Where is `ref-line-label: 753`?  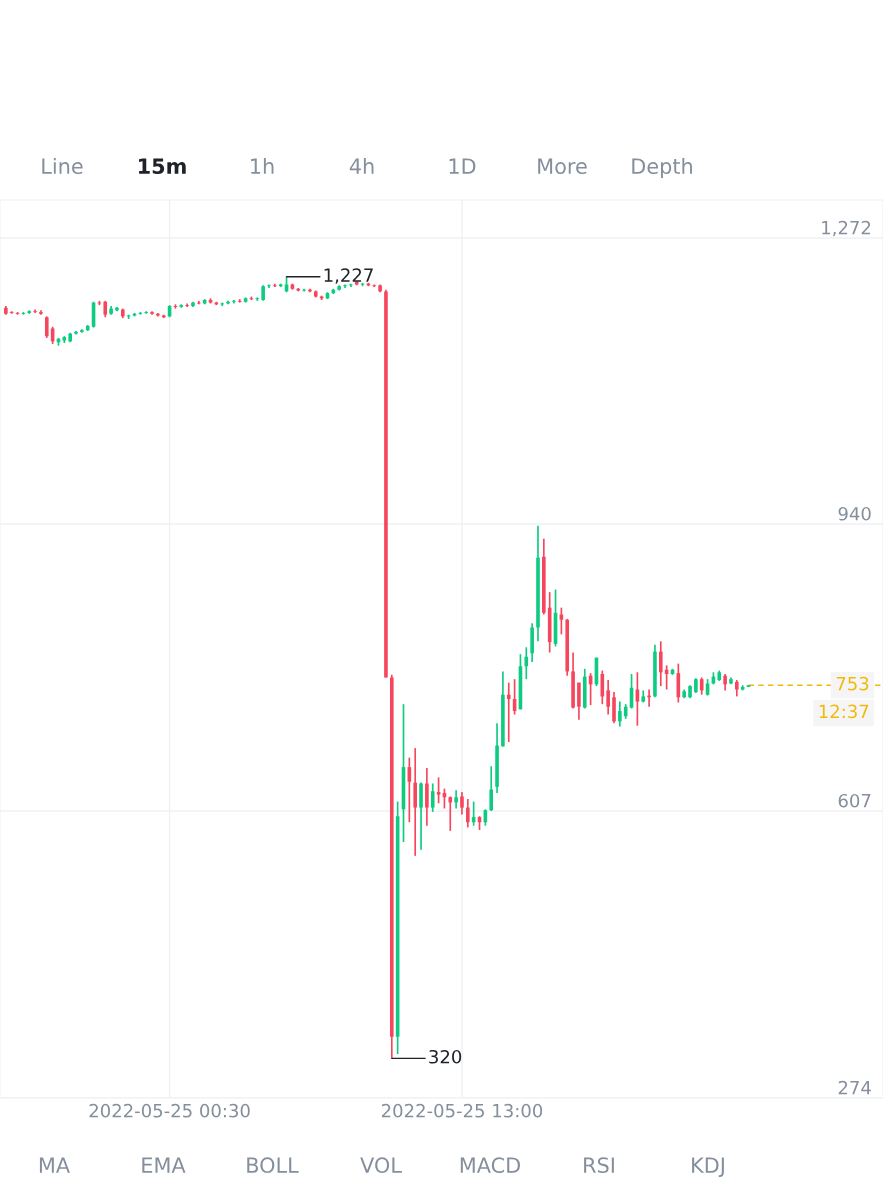
ref-line-label: 753 is located at coordinates (852, 683).